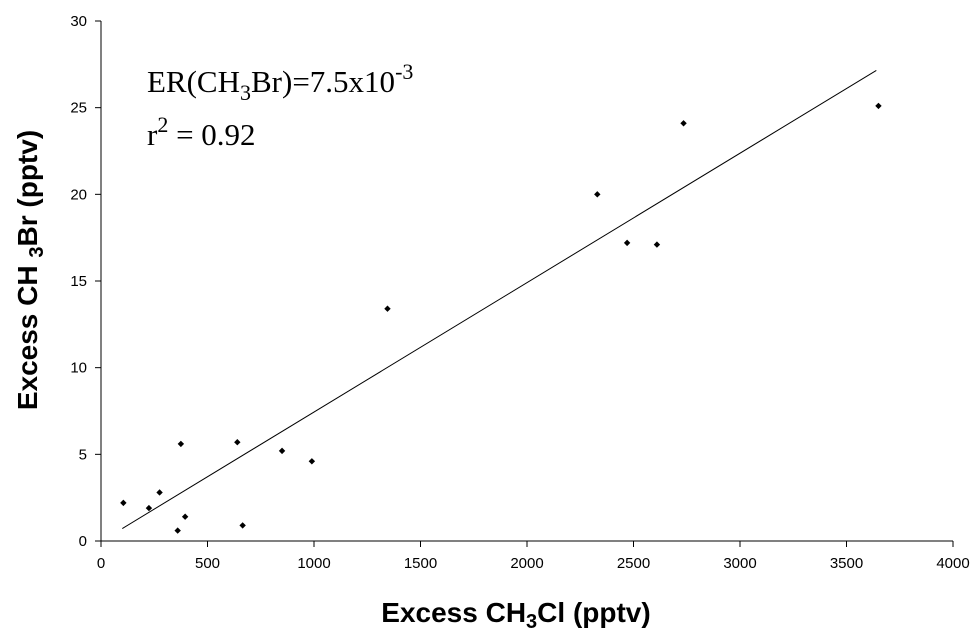 The height and width of the screenshot is (629, 974). I want to click on y-axis-title: Excess CH 3Br (pptv), so click(30, 270).